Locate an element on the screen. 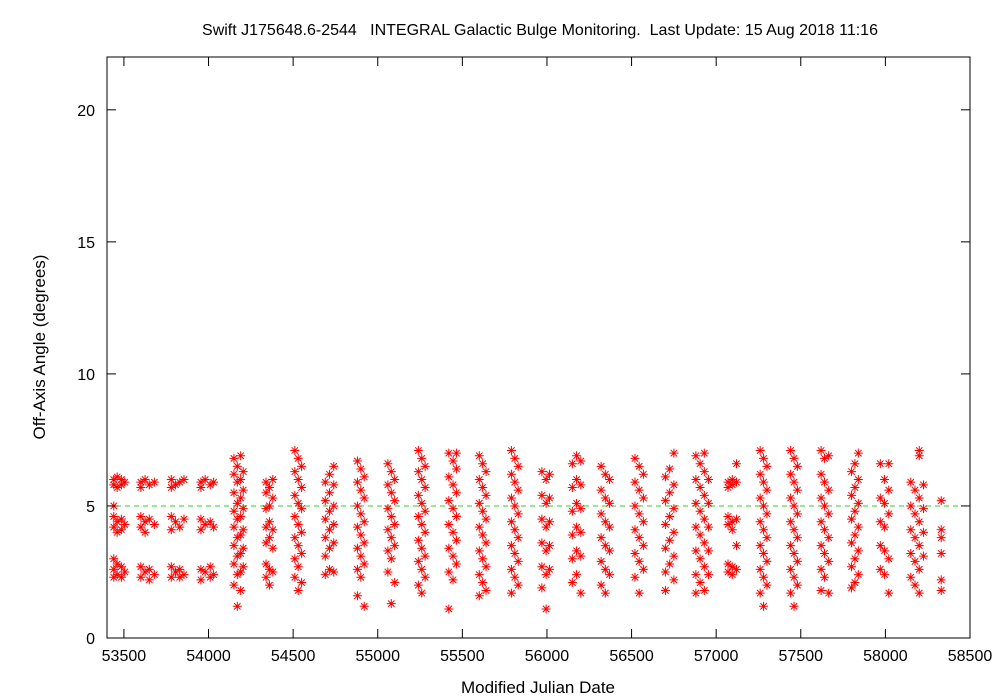  y-tick-label: 15 is located at coordinates (86, 243).